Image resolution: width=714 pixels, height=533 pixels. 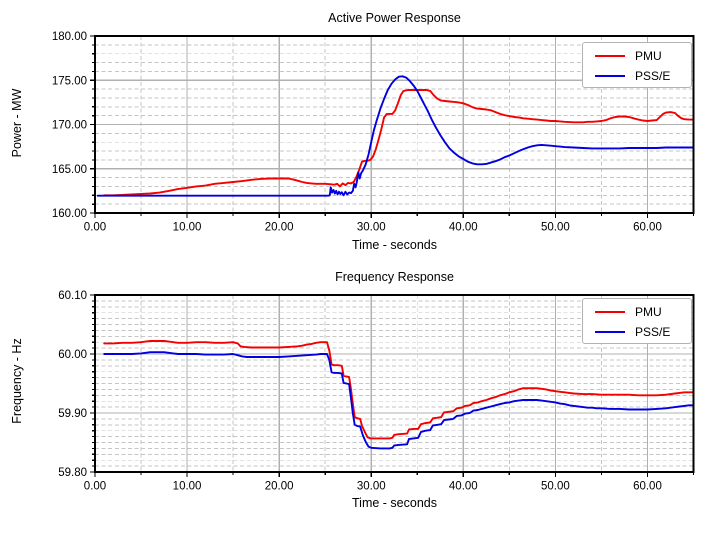 I want to click on svg-text: 175.00, so click(x=69, y=81).